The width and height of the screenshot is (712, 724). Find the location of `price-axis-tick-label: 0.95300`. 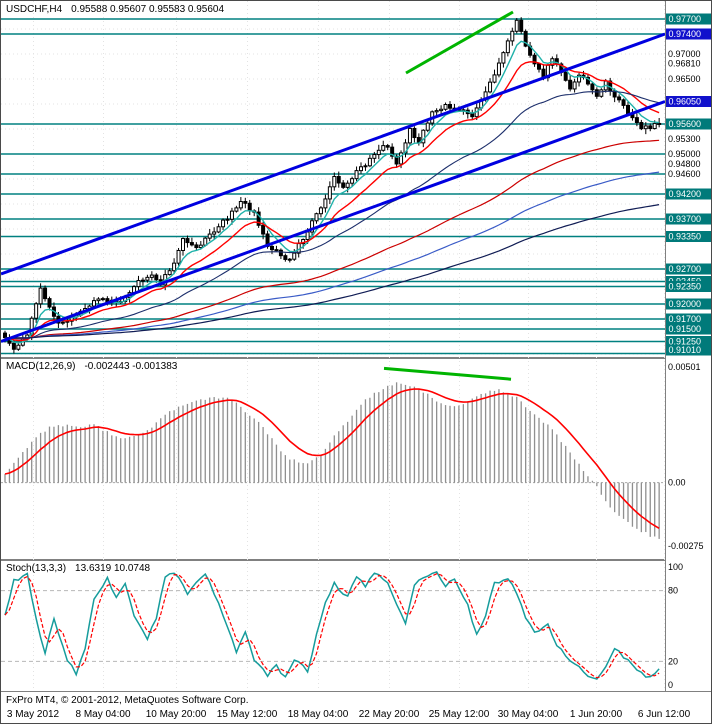

price-axis-tick-label: 0.95300 is located at coordinates (684, 139).